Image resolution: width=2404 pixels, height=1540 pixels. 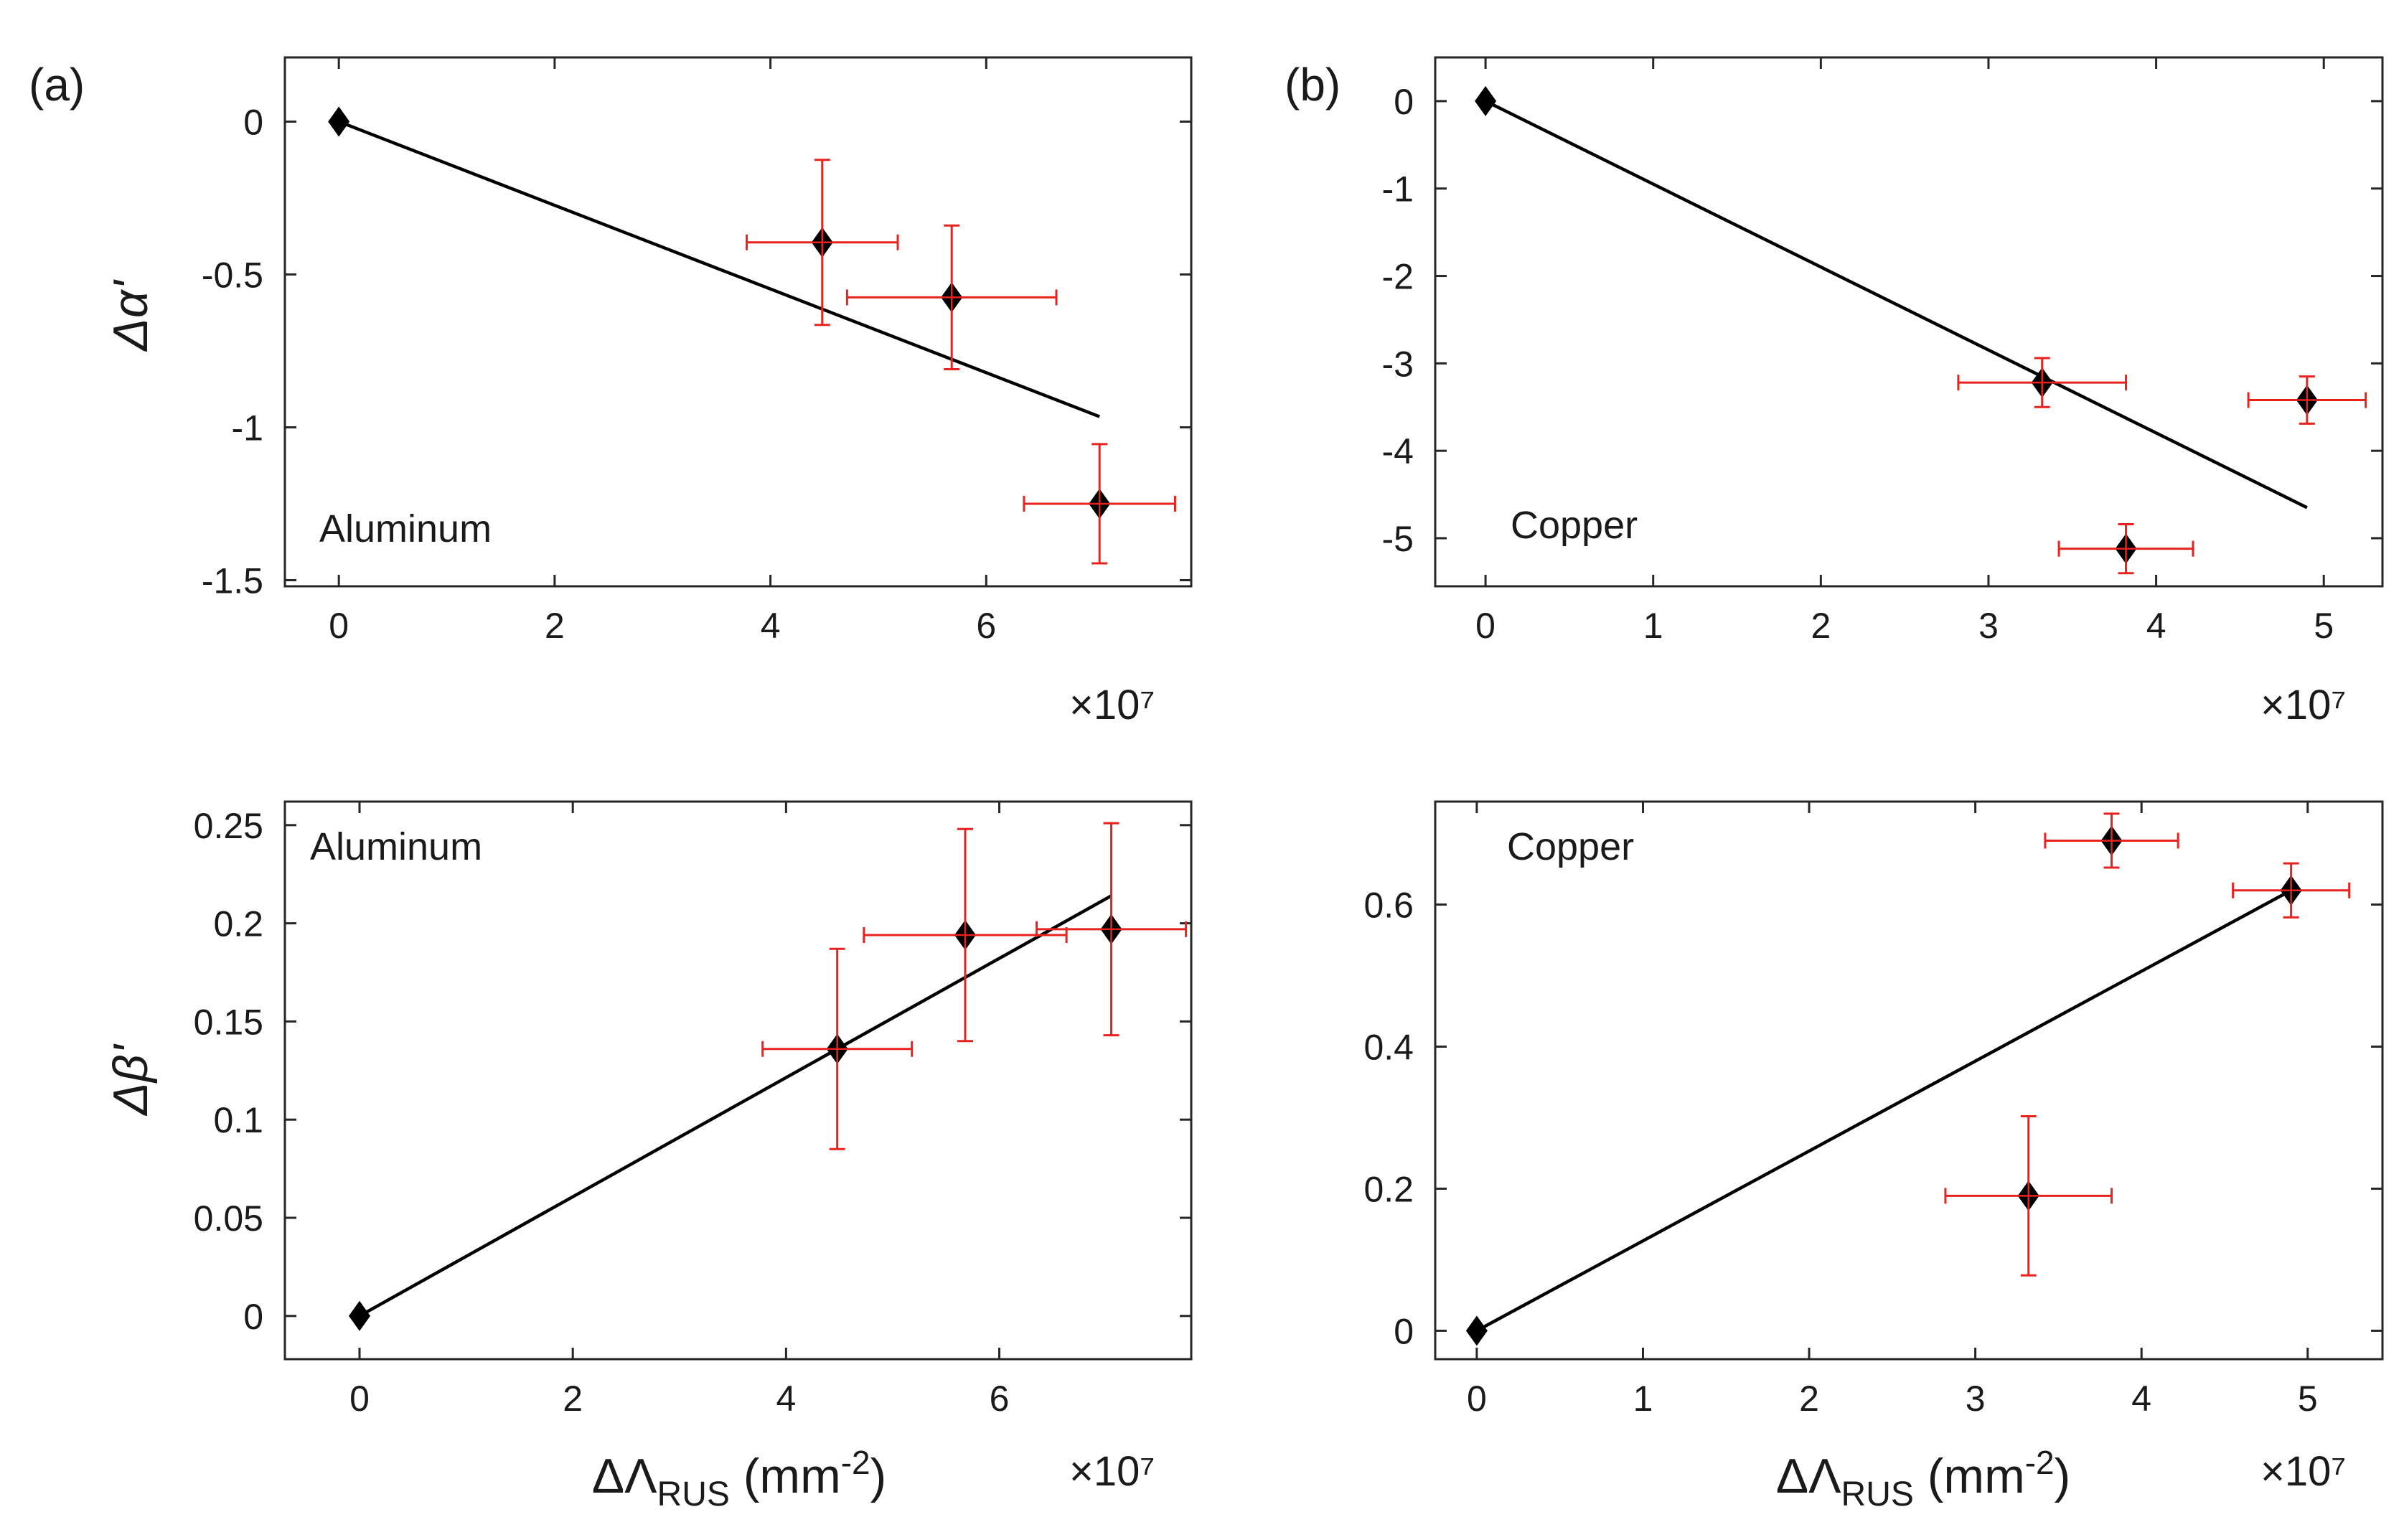 What do you see at coordinates (228, 1218) in the screenshot?
I see `y-tick-label: 0.05` at bounding box center [228, 1218].